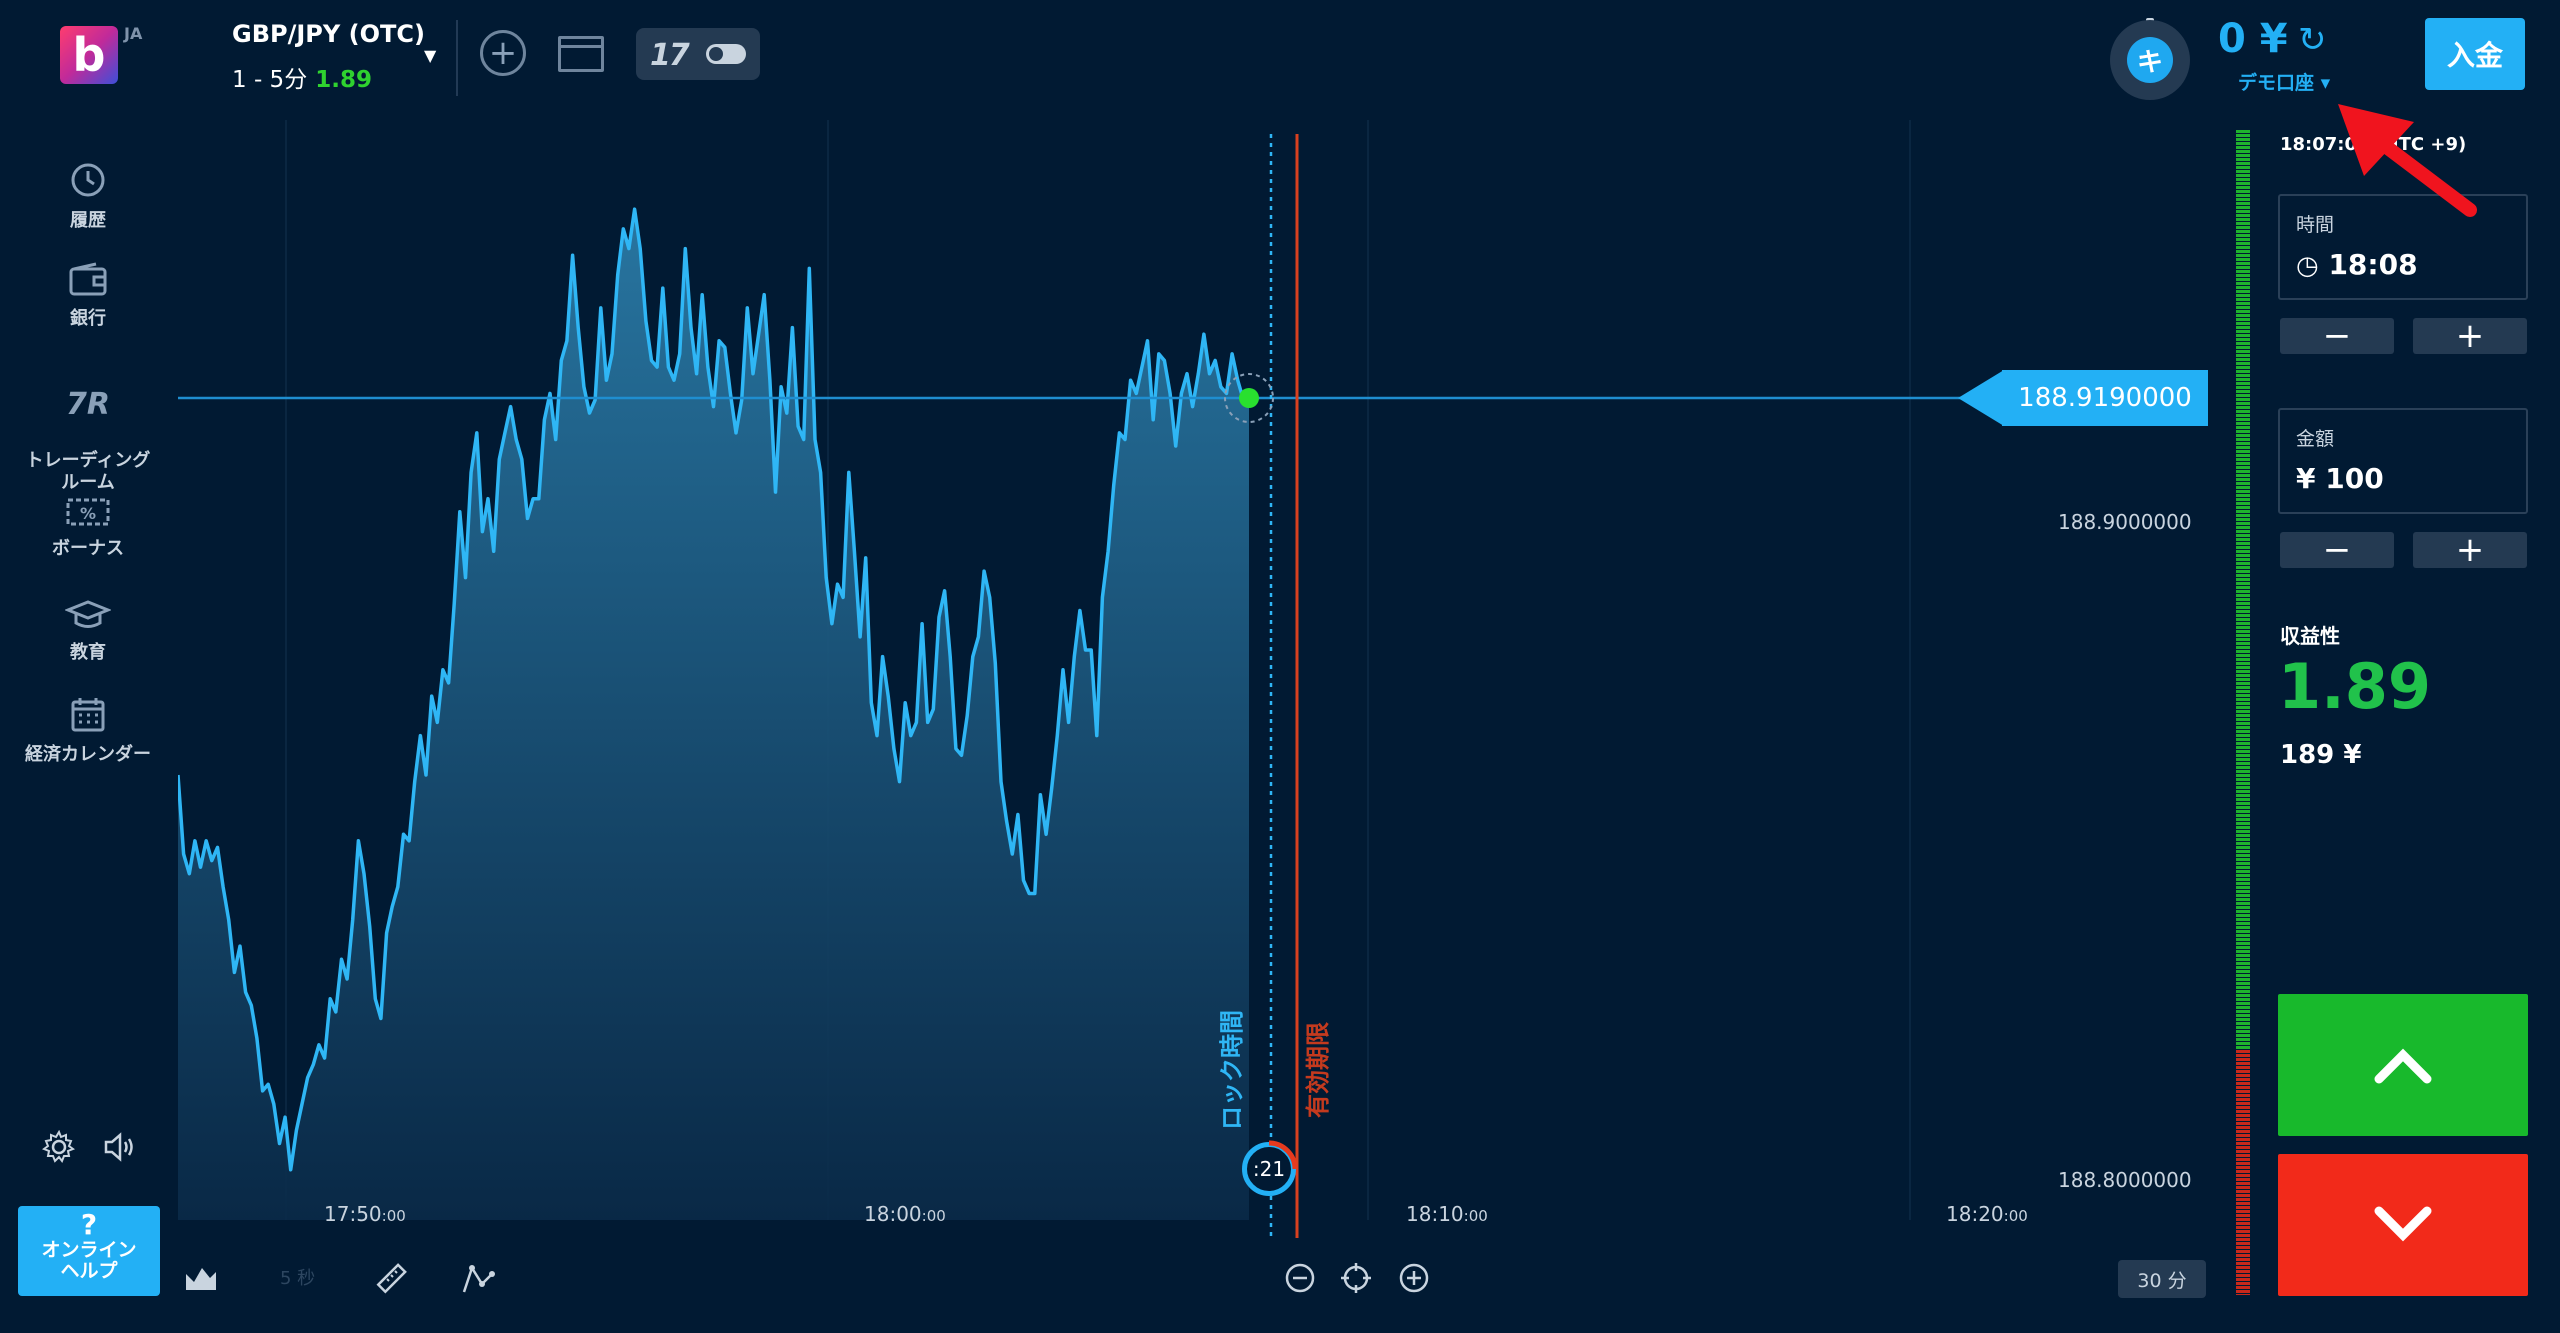 The image size is (2560, 1333). Describe the element at coordinates (89, 1224) in the screenshot. I see `help-question-icon: ?` at that location.